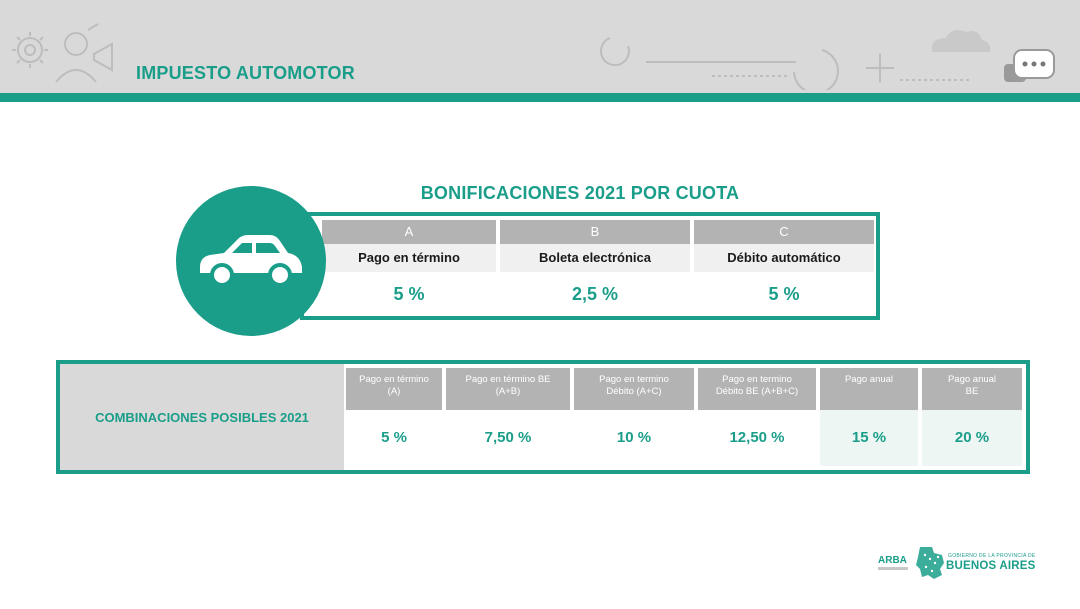 This screenshot has height=609, width=1080. Describe the element at coordinates (892, 560) in the screenshot. I see `arba-logo: ARBA` at that location.